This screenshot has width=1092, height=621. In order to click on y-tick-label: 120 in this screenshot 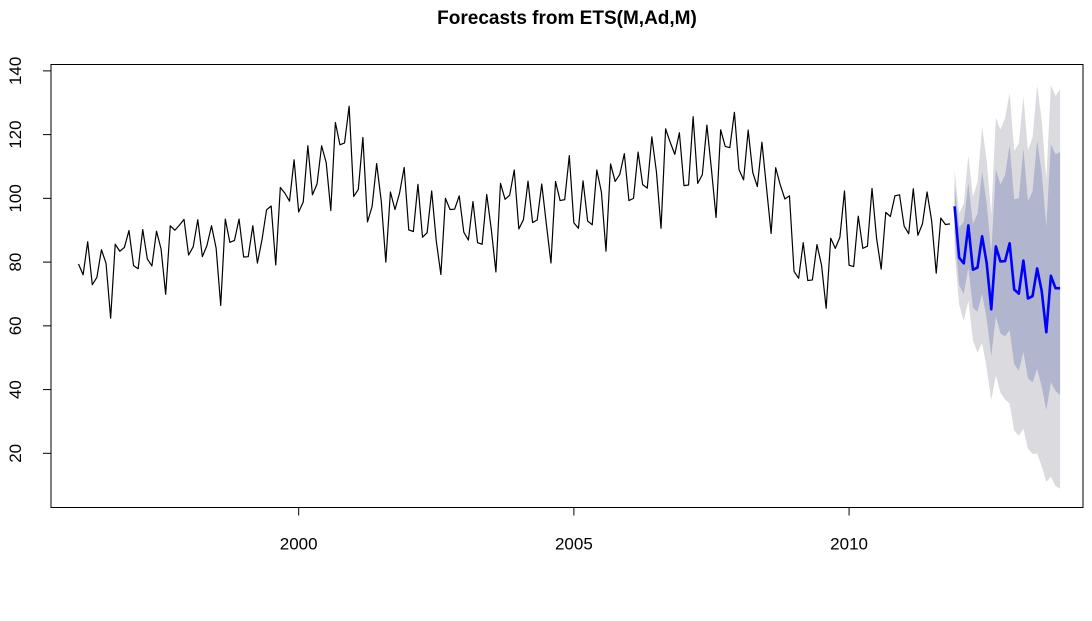, I will do `click(15, 134)`.